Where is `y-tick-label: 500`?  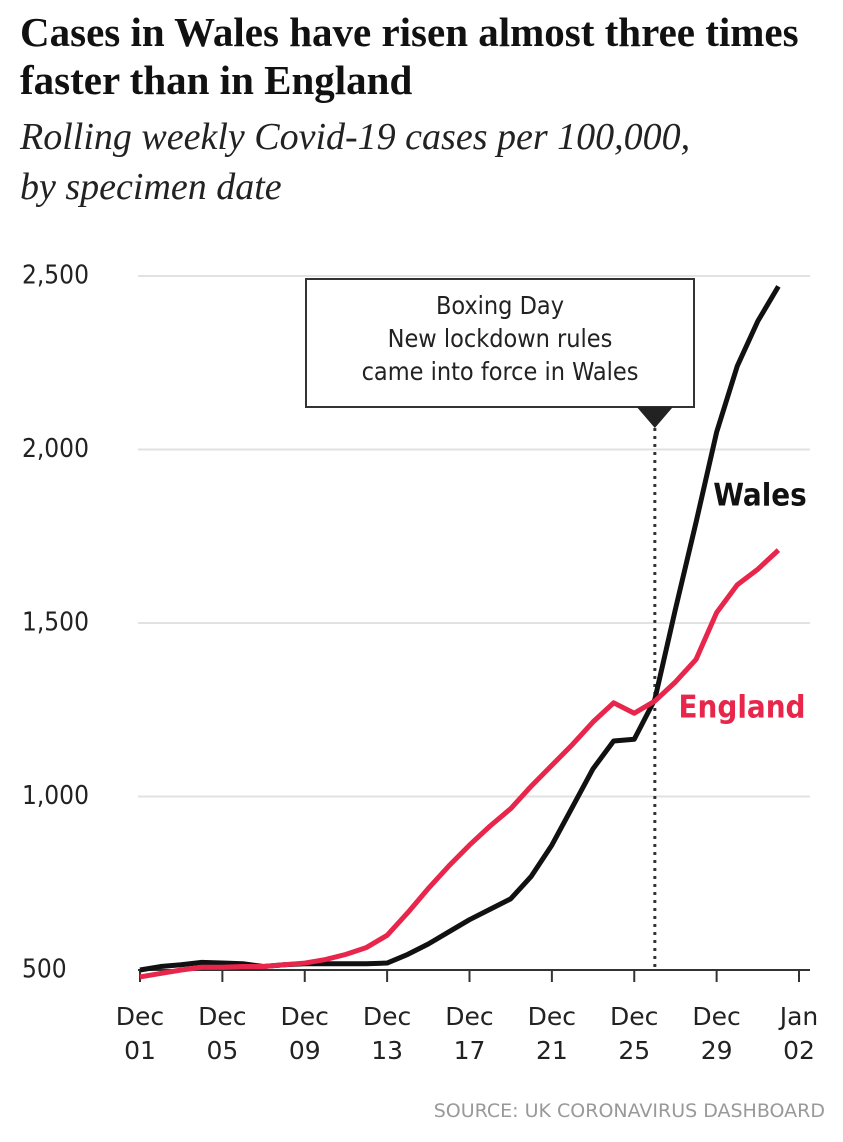
y-tick-label: 500 is located at coordinates (44, 970).